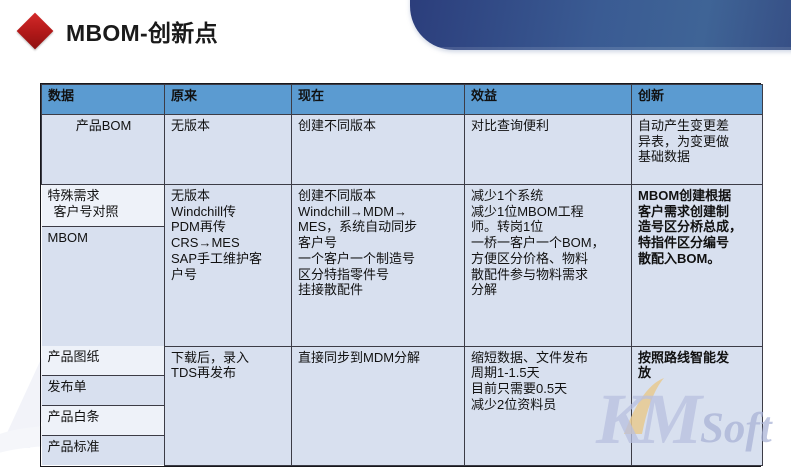 Image resolution: width=791 pixels, height=468 pixels. What do you see at coordinates (697, 99) in the screenshot?
I see `column-header-innovation: 创新` at bounding box center [697, 99].